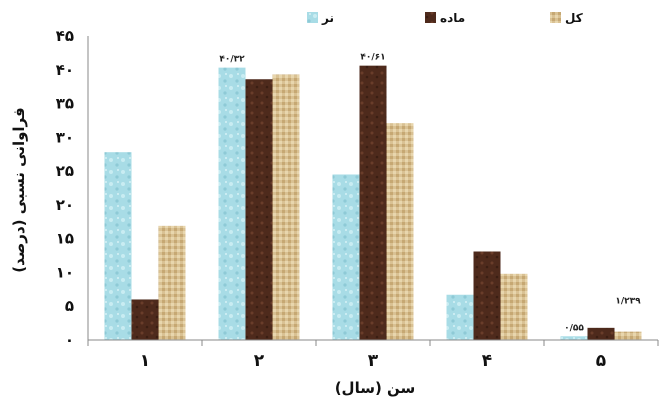 This screenshot has width=670, height=403. Describe the element at coordinates (430, 17) in the screenshot. I see `legend-swatch-female` at that location.